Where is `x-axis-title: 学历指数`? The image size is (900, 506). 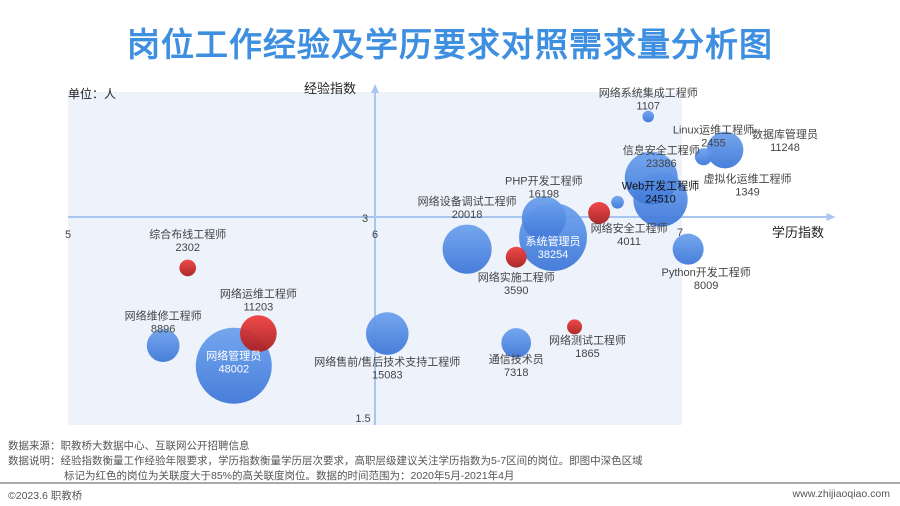
x-axis-title: 学历指数 is located at coordinates (798, 232).